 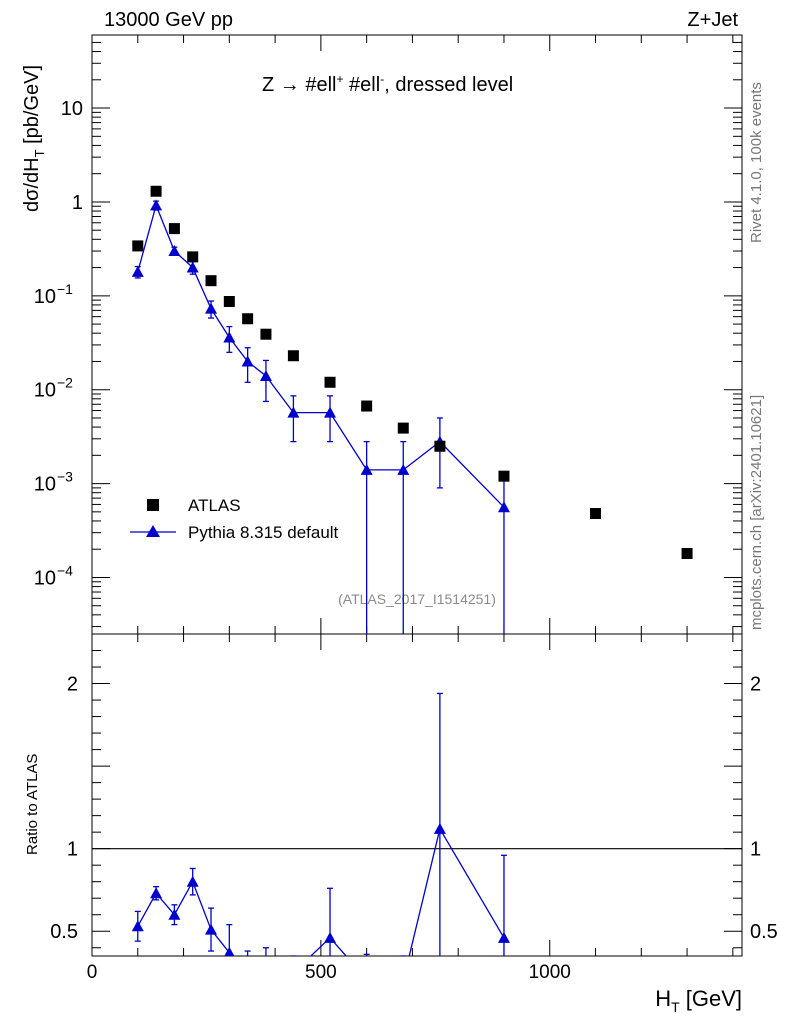 I want to click on ratio-y-tick-label-right: 2, so click(x=755, y=685).